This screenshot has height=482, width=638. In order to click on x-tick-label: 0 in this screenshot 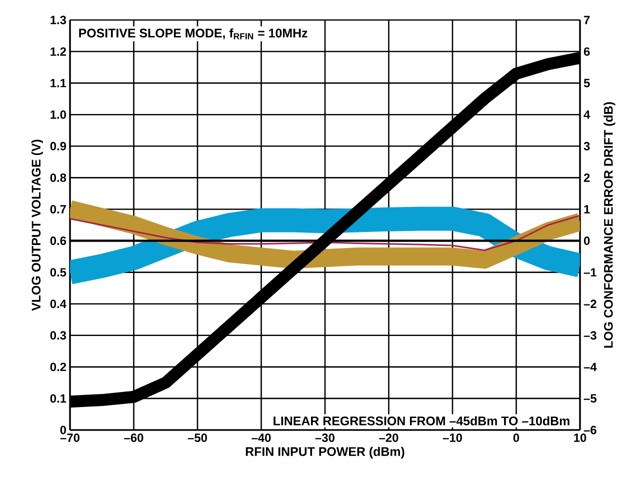, I will do `click(516, 438)`.